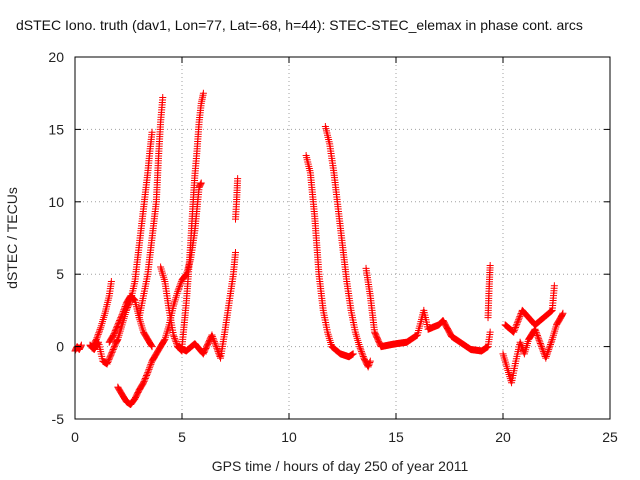 The height and width of the screenshot is (480, 640). I want to click on y-tick-label: 0, so click(60, 347).